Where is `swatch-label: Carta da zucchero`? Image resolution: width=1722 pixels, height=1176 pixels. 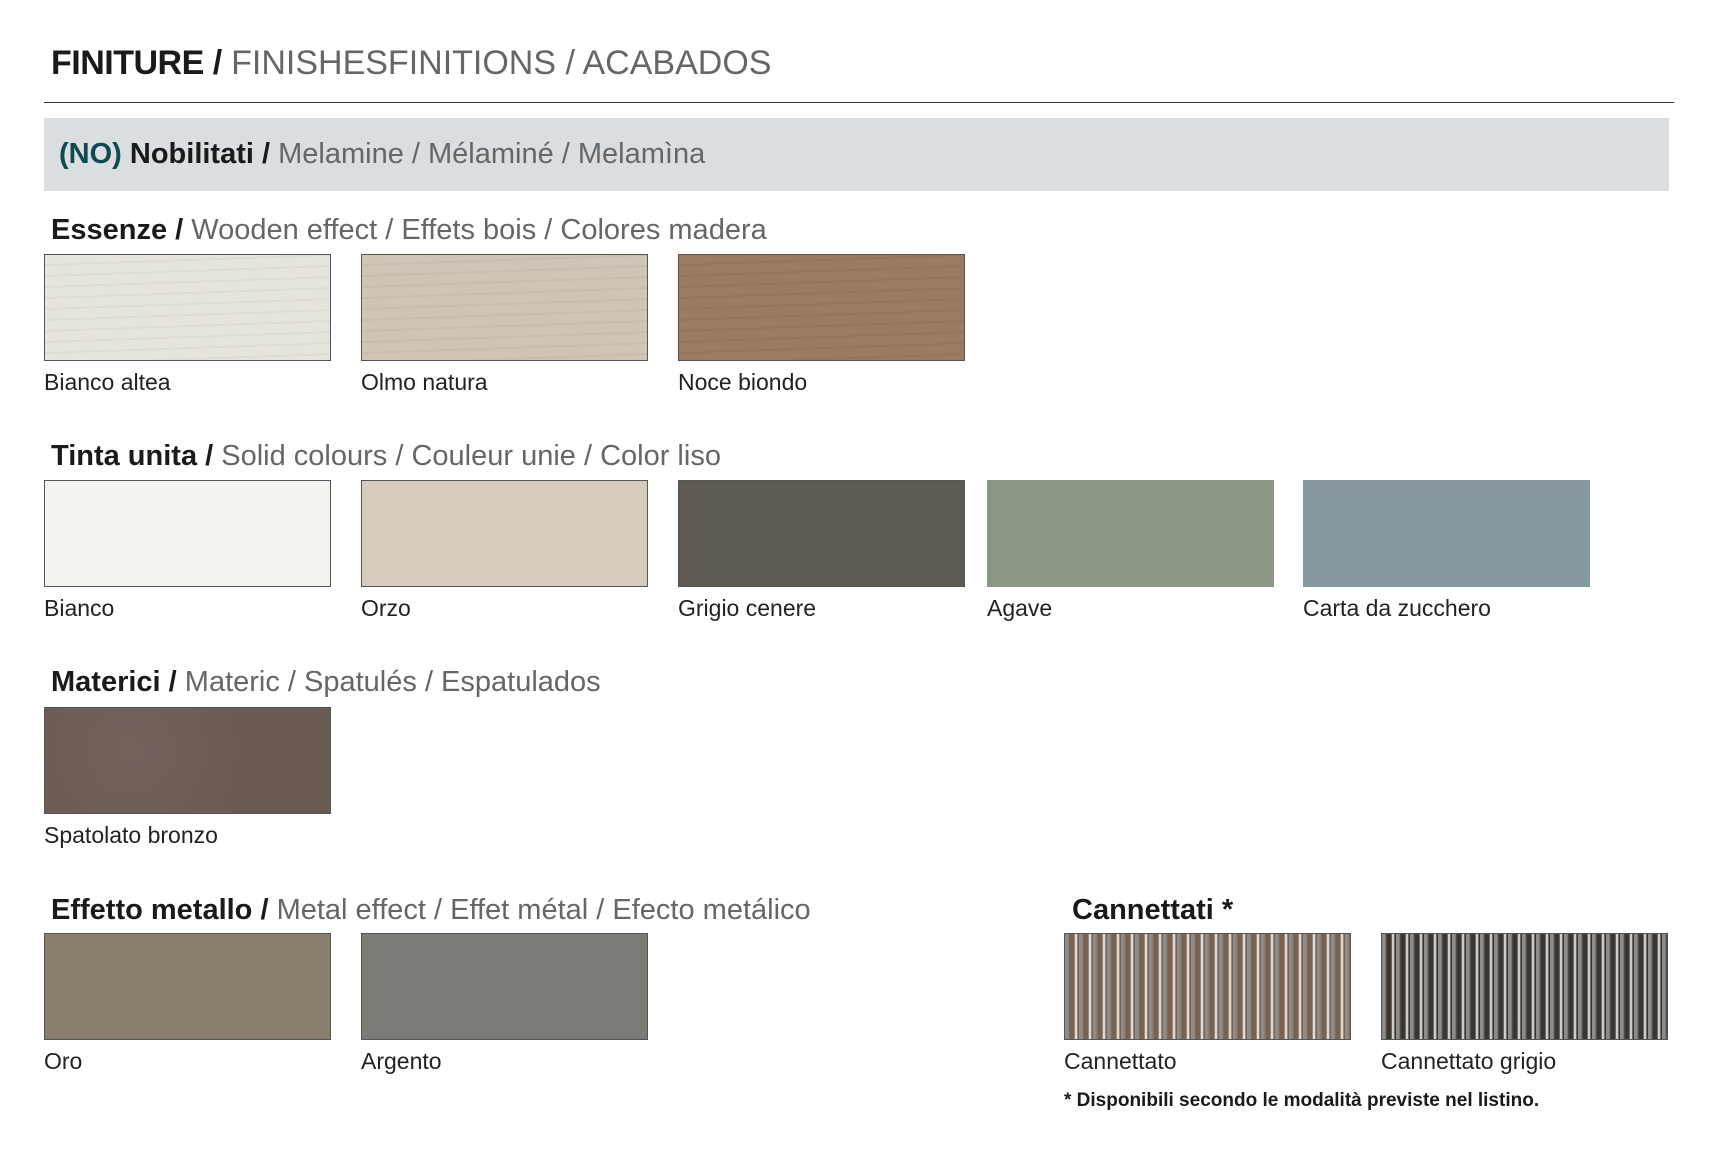 swatch-label: Carta da zucchero is located at coordinates (1397, 608).